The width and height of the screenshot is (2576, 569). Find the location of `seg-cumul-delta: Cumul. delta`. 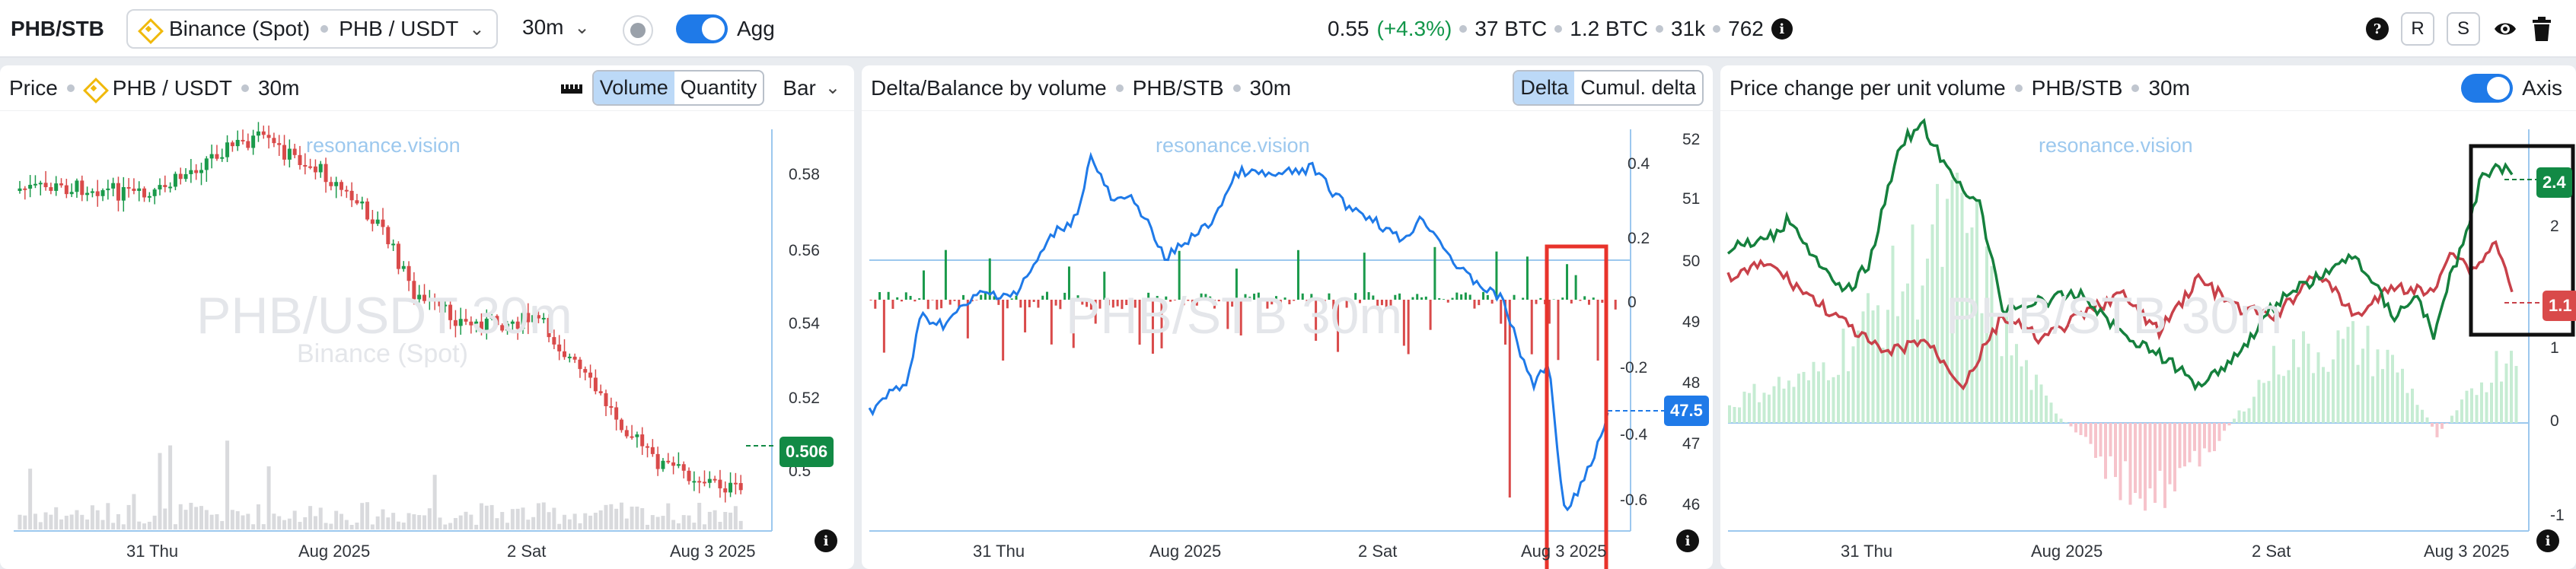

seg-cumul-delta: Cumul. delta is located at coordinates (1638, 88).